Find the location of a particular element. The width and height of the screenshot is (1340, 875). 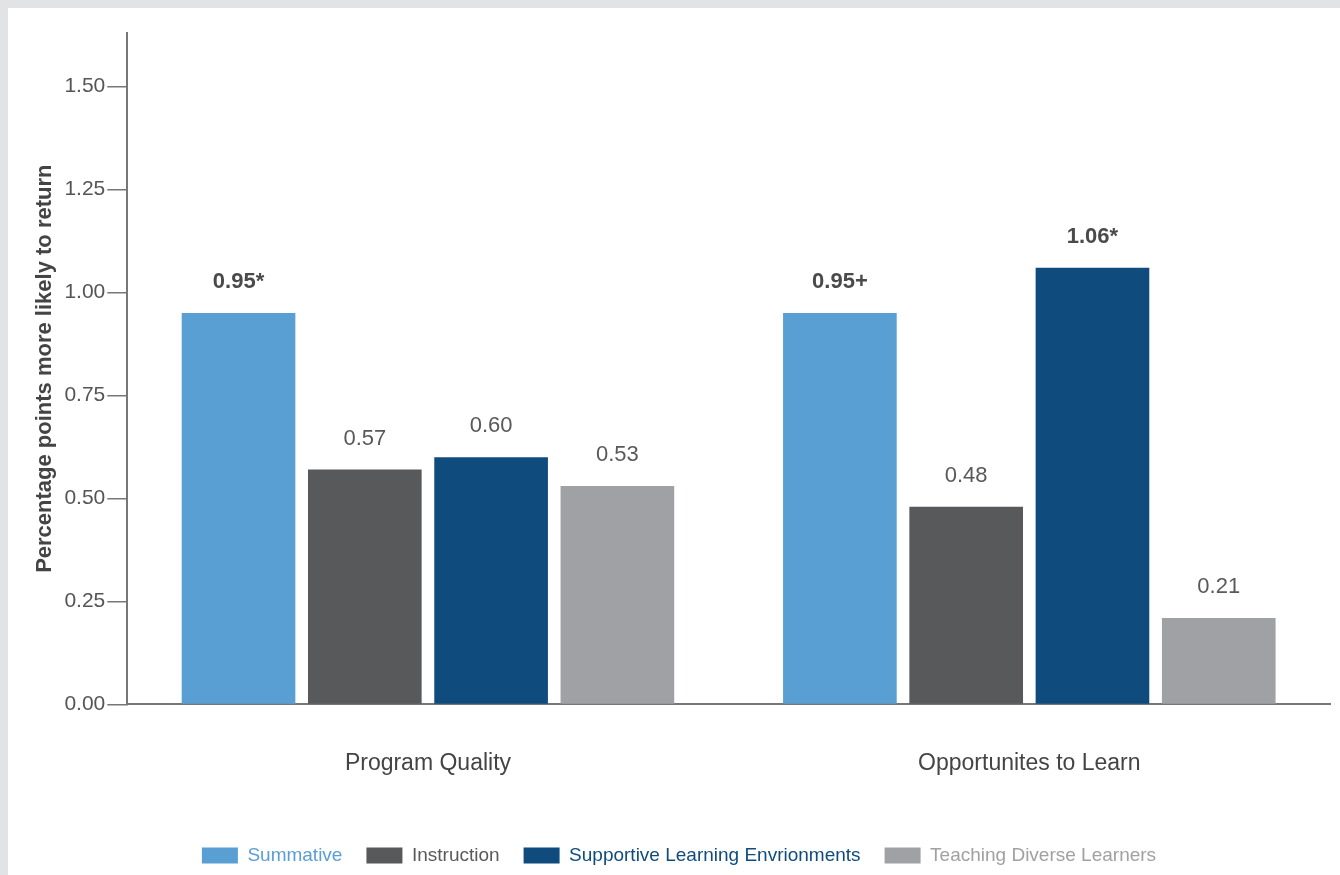

legend-label: Supportive Learning Envrionments is located at coordinates (715, 854).